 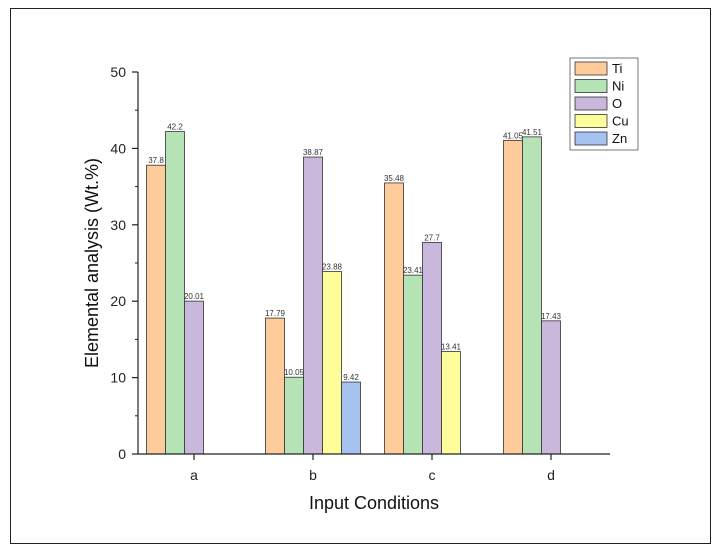 What do you see at coordinates (175, 293) in the screenshot?
I see `bar-ni-a` at bounding box center [175, 293].